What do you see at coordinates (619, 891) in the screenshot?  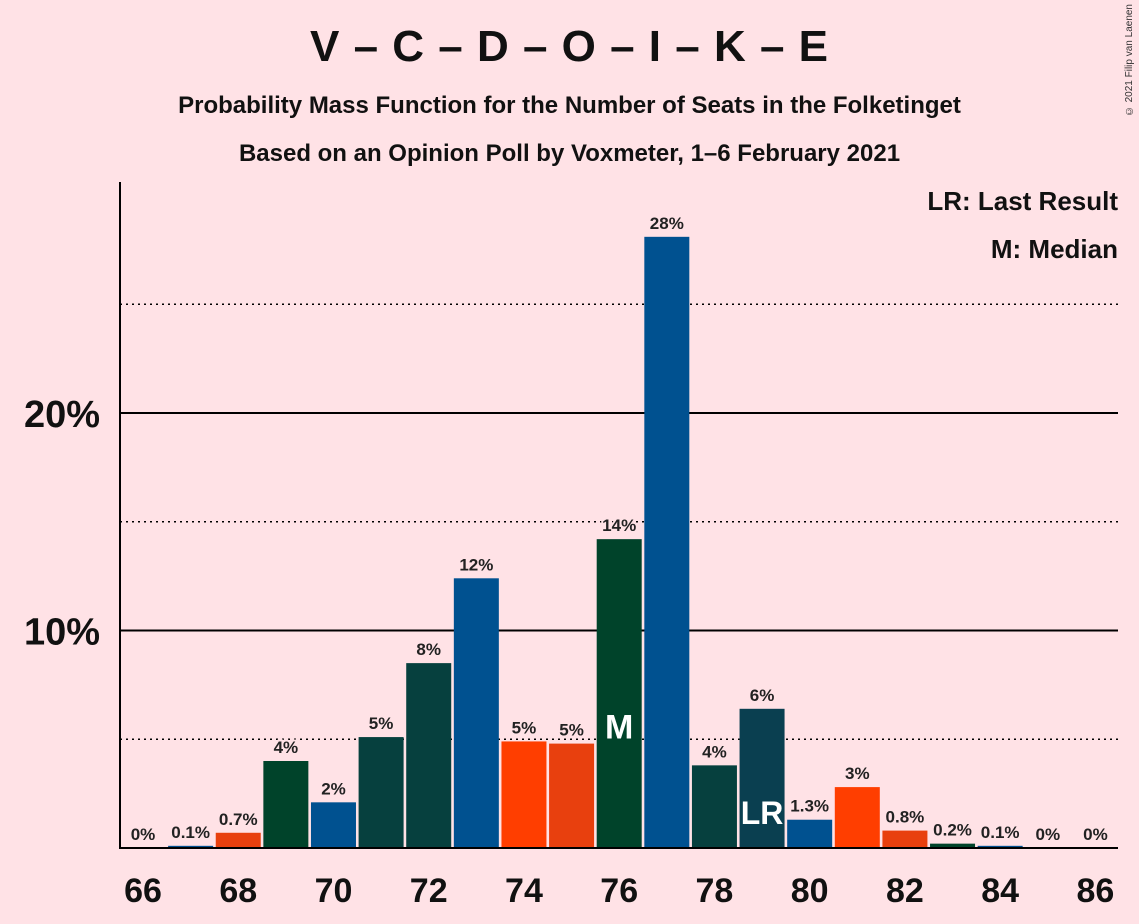 I see `x-tick-label: 76` at bounding box center [619, 891].